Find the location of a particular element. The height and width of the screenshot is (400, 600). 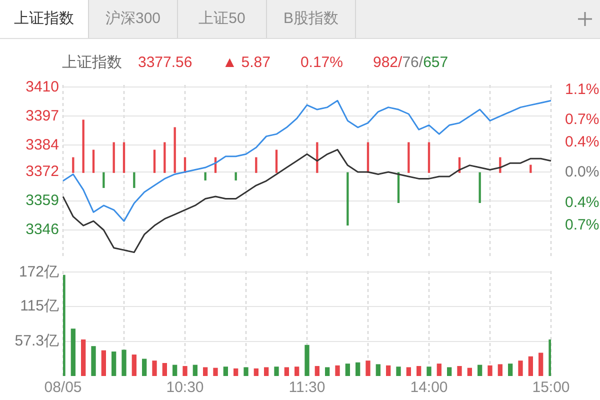

x-tick-label: 10:30 is located at coordinates (185, 387).